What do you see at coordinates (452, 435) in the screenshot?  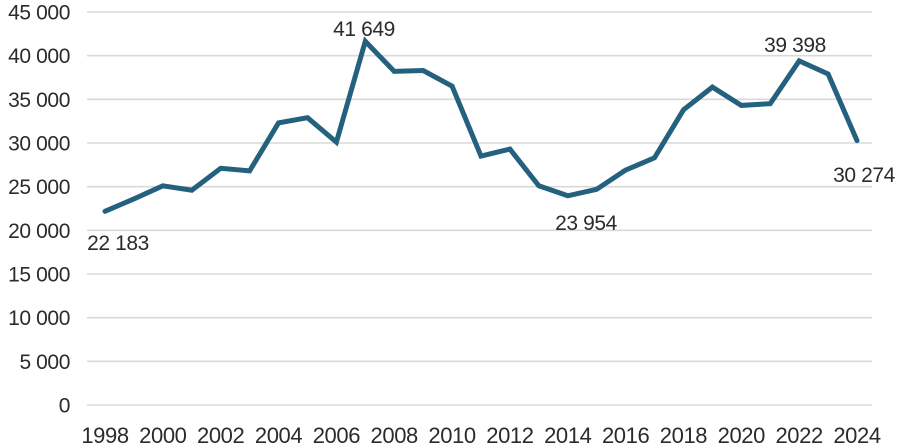 I see `x-axis-tick-label: 2010` at bounding box center [452, 435].